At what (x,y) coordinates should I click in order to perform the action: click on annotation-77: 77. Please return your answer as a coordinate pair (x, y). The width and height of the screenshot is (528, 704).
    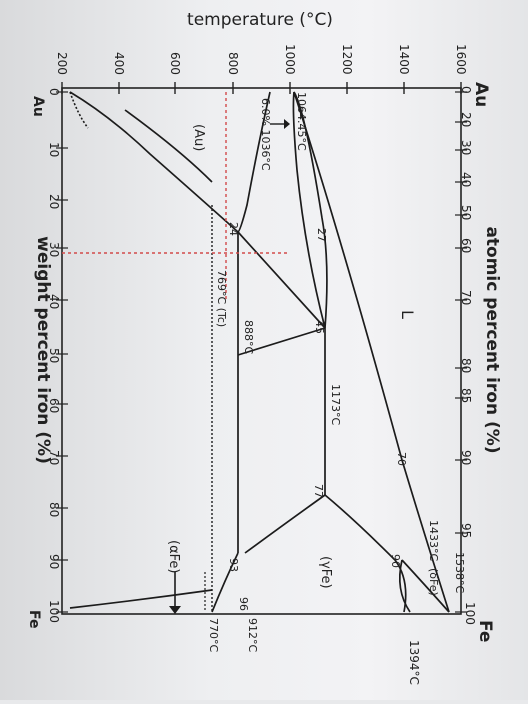
    Looking at the image, I should click on (318, 491).